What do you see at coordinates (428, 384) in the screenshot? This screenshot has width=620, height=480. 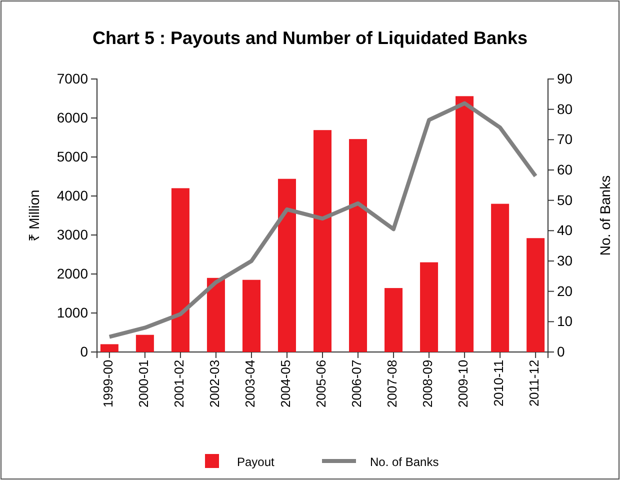 I see `x-tick-label: 2008-09` at bounding box center [428, 384].